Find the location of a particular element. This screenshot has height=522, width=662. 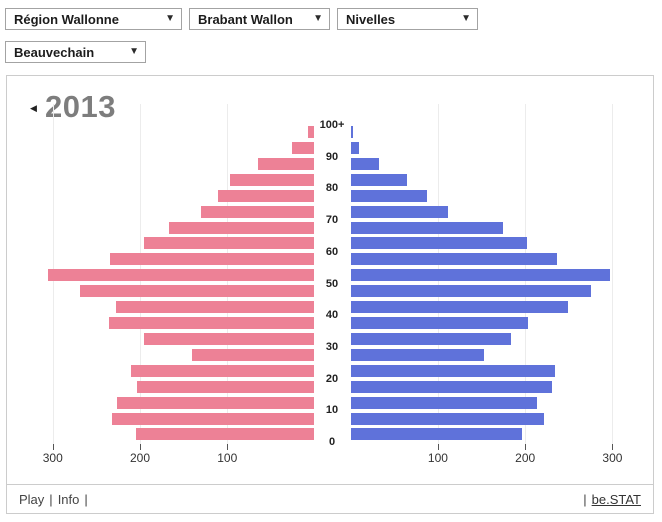

region-dropdown-value: Région Wallonne is located at coordinates (66, 19).